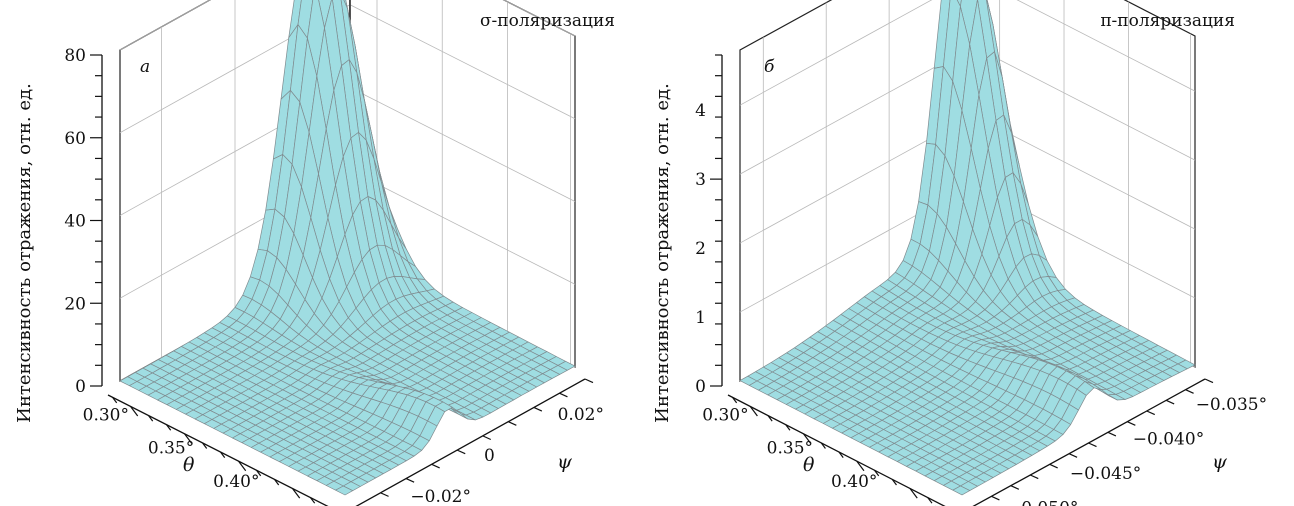  What do you see at coordinates (75, 139) in the screenshot?
I see `z-tick-label: 60` at bounding box center [75, 139].